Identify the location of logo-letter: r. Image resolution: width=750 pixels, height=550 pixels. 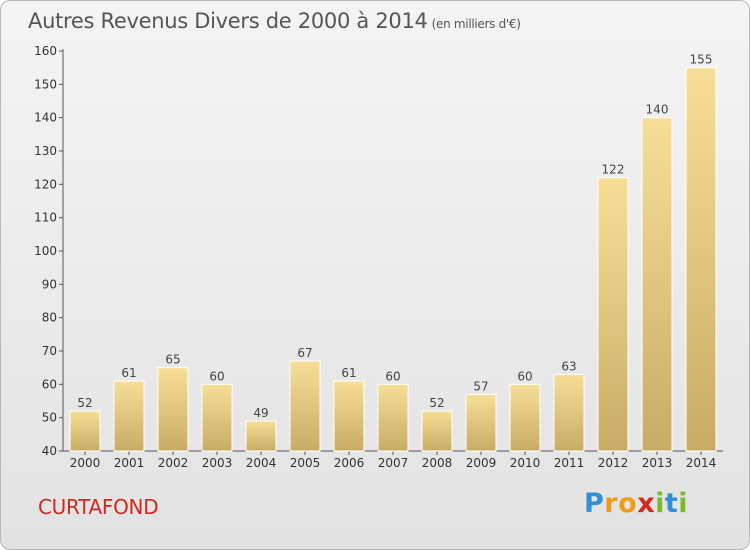
(611, 503).